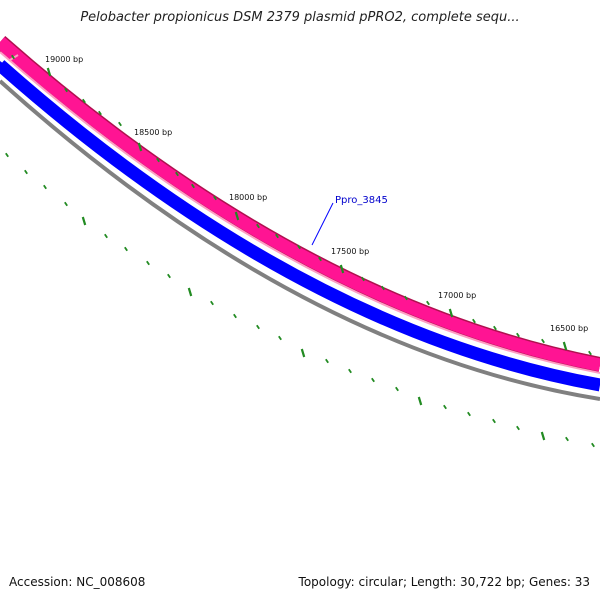 Image resolution: width=600 pixels, height=600 pixels. I want to click on scale-label: 18000 bp, so click(248, 197).